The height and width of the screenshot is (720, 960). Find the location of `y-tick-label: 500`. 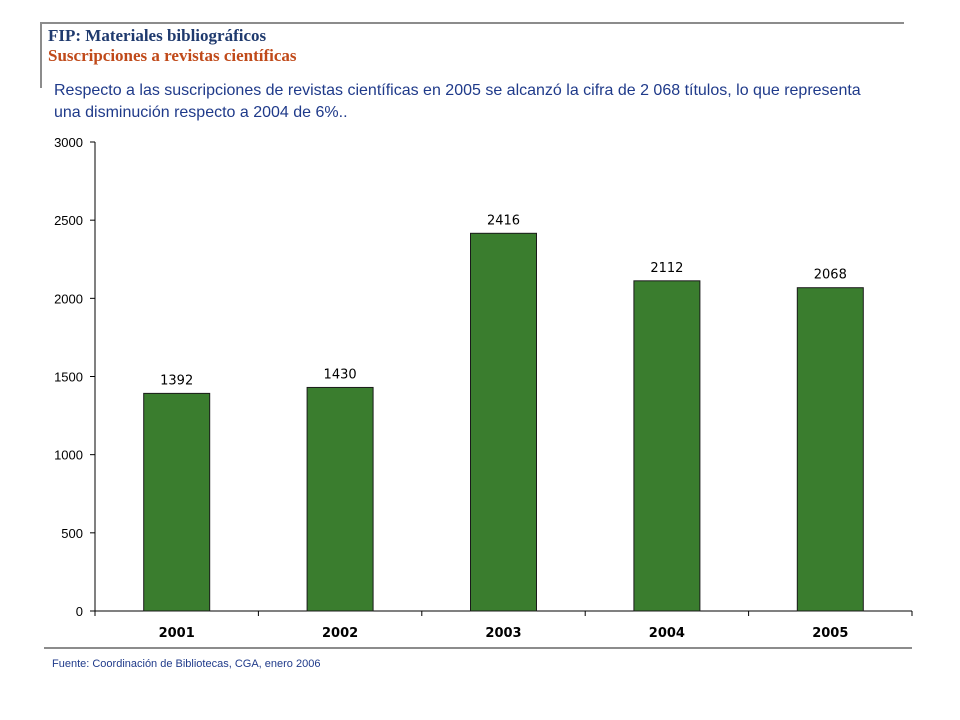

y-tick-label: 500 is located at coordinates (72, 533).